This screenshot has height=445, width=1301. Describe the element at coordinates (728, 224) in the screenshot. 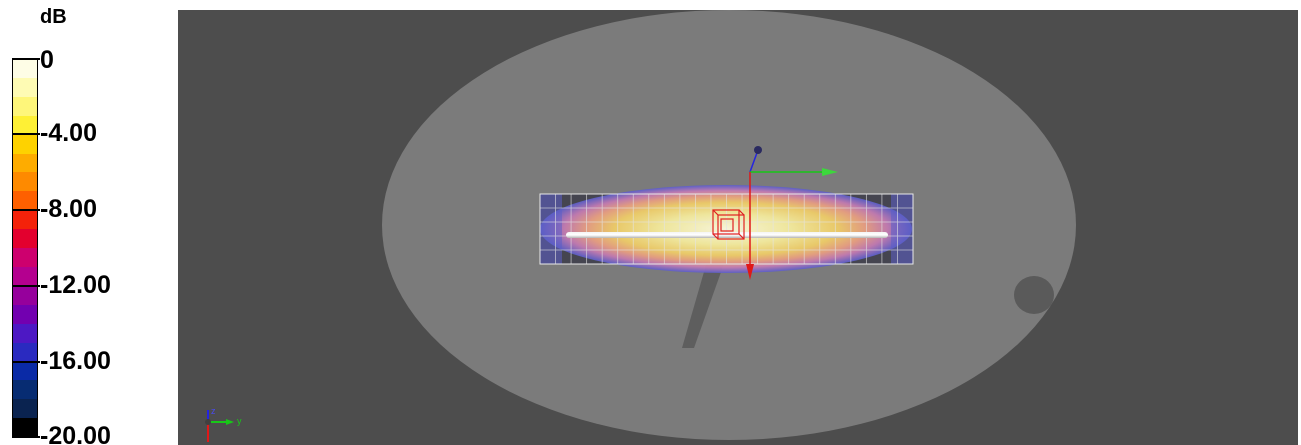

I see `probe-box` at that location.